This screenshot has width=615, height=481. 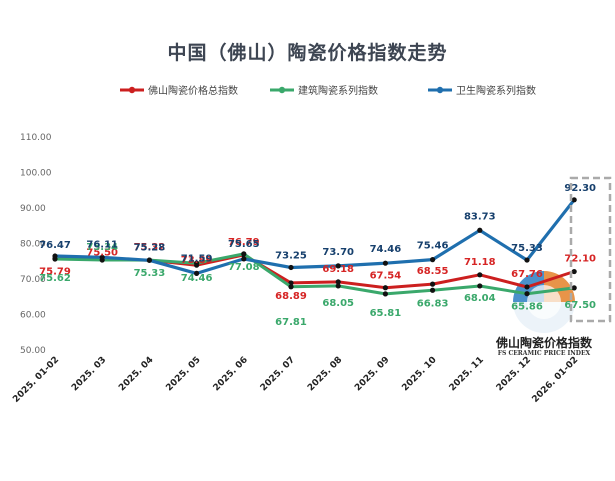 What do you see at coordinates (102, 247) in the screenshot?
I see `data-label: 75.34` at bounding box center [102, 247].